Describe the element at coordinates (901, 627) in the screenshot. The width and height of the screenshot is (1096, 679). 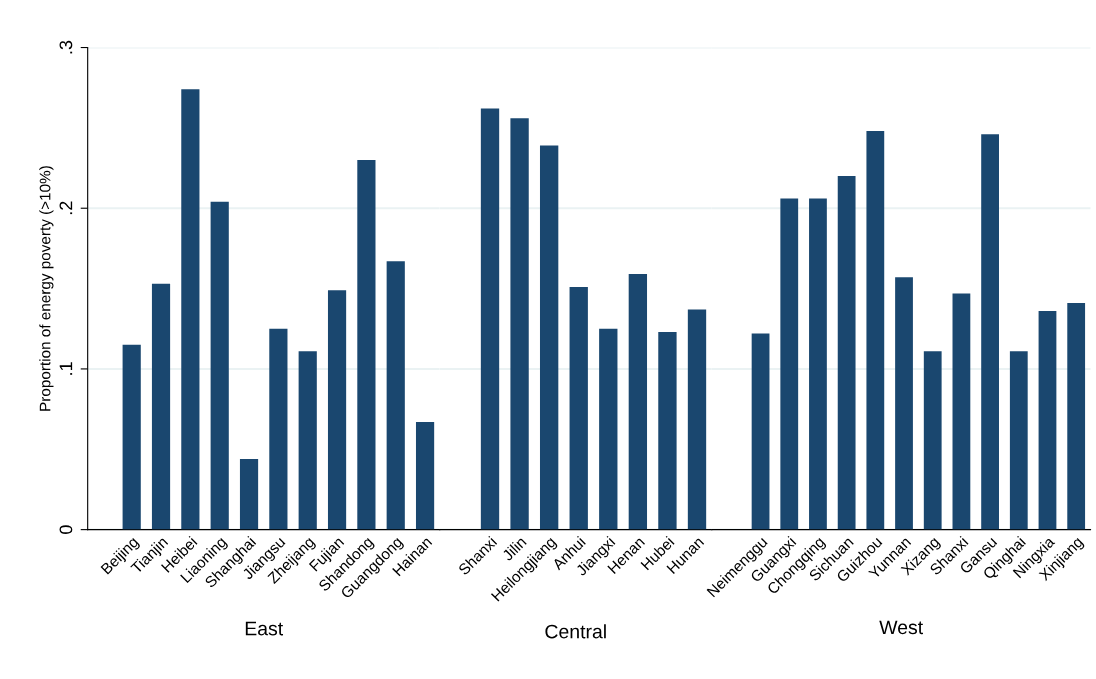
I see `x-axis-title: West` at that location.